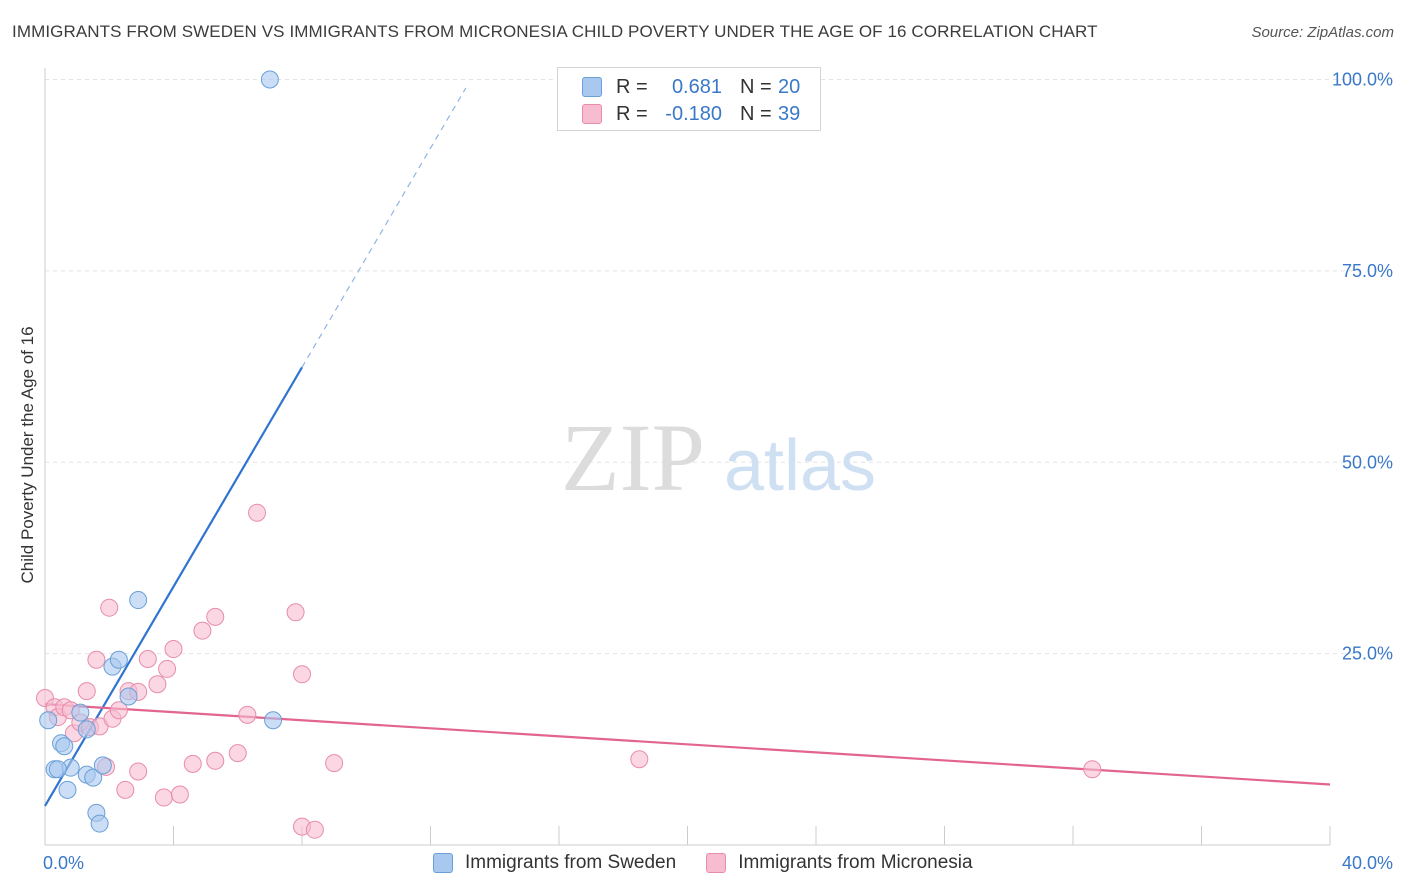 The height and width of the screenshot is (892, 1406). I want to click on x-tick-label: 0.0%, so click(63, 863).